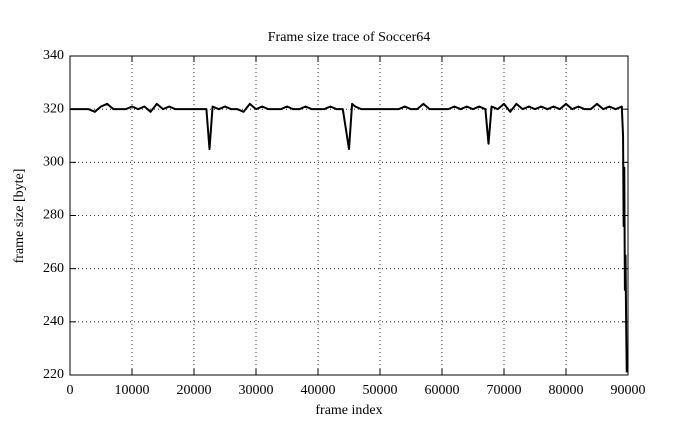  I want to click on x-tick-label: 90000, so click(628, 390).